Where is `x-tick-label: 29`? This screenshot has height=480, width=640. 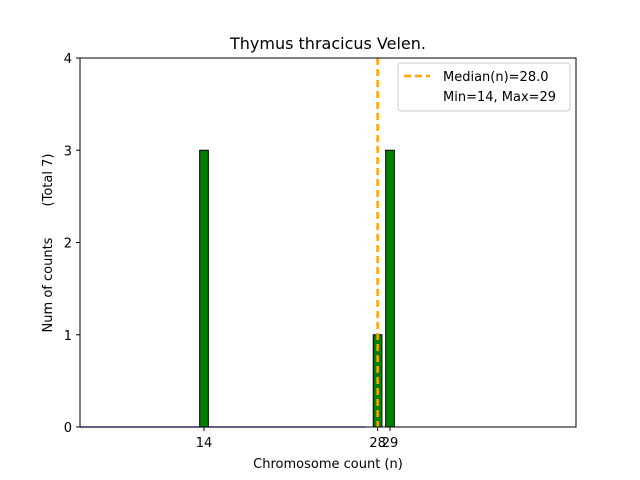 x-tick-label: 29 is located at coordinates (390, 443).